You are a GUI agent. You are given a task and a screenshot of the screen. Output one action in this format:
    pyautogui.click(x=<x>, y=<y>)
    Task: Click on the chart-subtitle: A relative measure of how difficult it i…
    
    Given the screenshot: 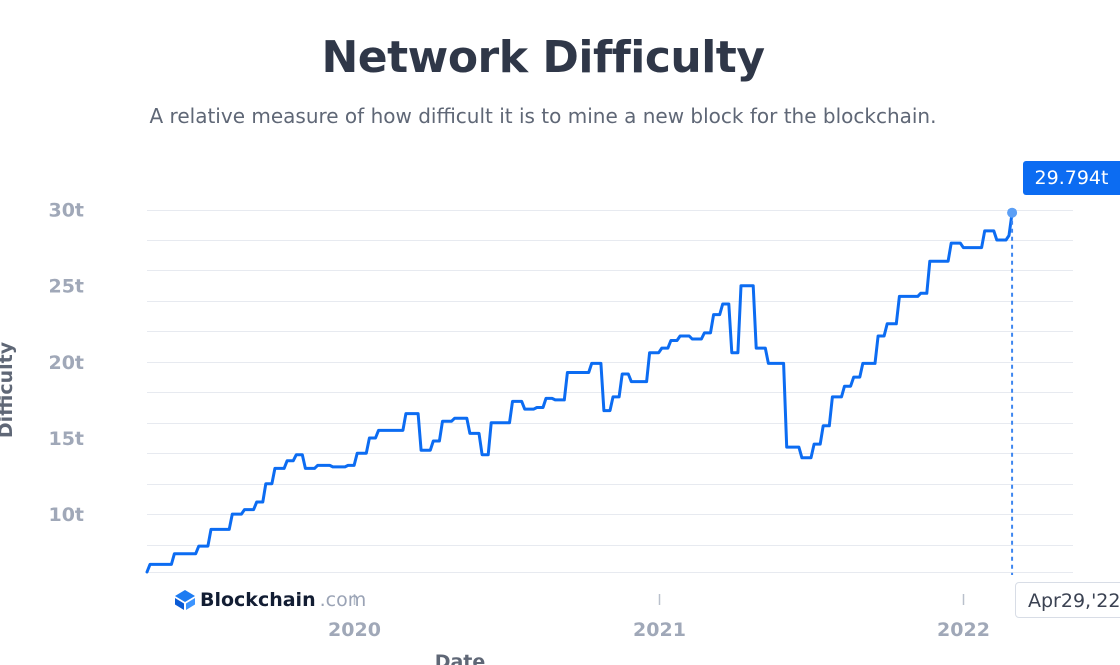 What is the action you would take?
    pyautogui.click(x=543, y=116)
    